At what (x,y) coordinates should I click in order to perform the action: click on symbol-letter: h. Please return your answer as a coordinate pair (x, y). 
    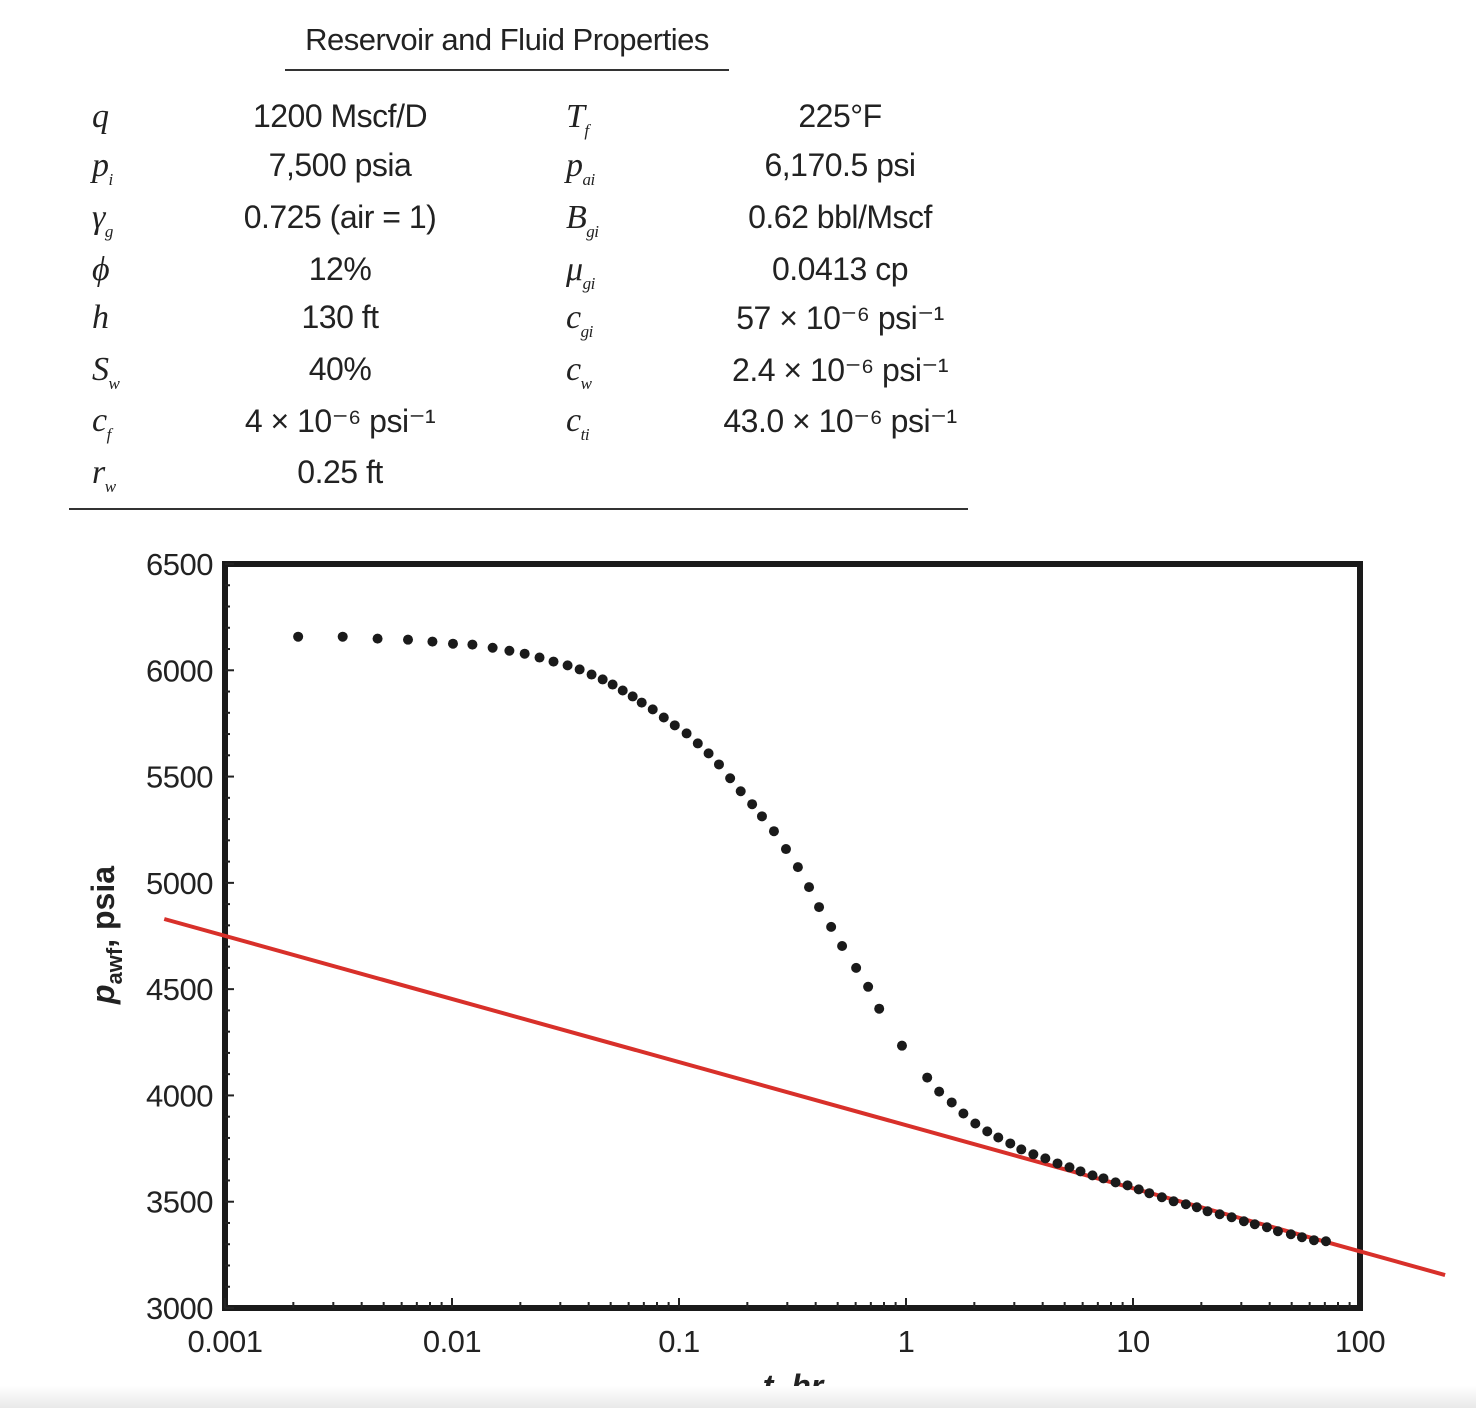
    Looking at the image, I should click on (100, 317).